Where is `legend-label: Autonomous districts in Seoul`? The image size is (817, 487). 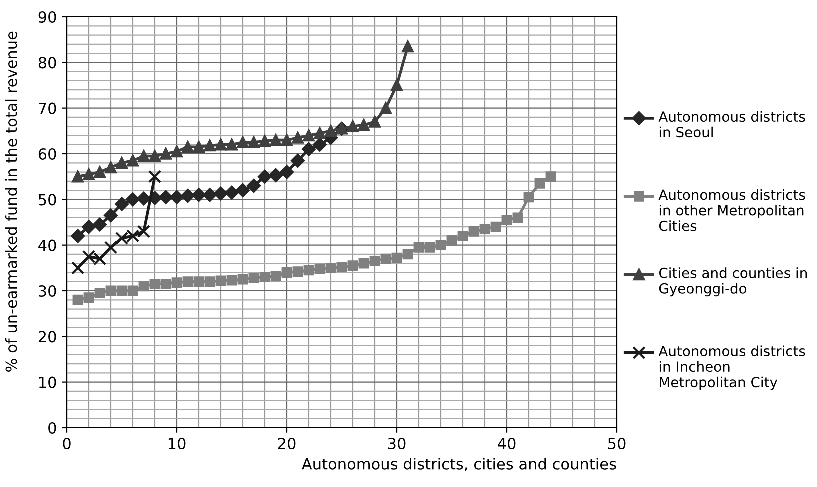
legend-label: Autonomous districts in Seoul is located at coordinates (732, 124).